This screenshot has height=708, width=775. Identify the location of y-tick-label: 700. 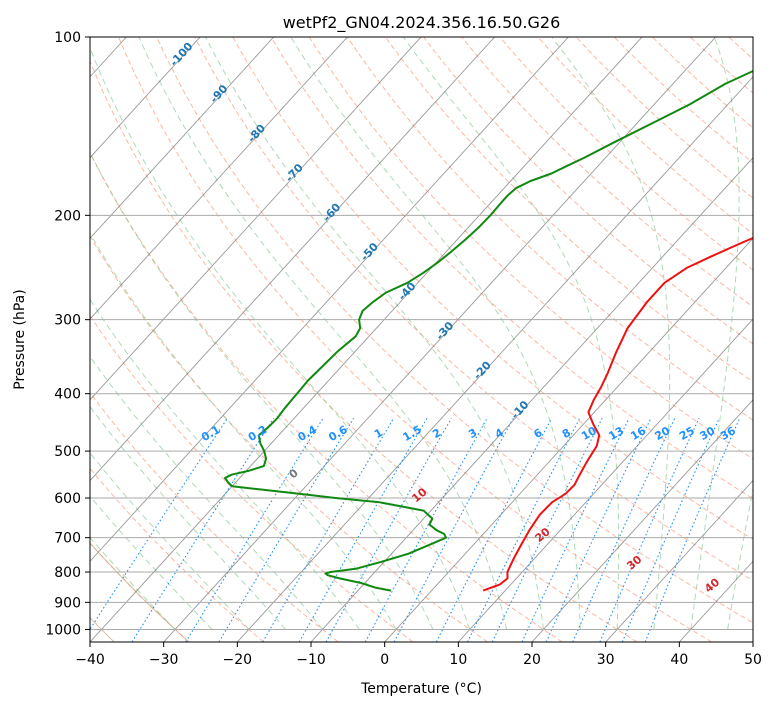
(67, 539).